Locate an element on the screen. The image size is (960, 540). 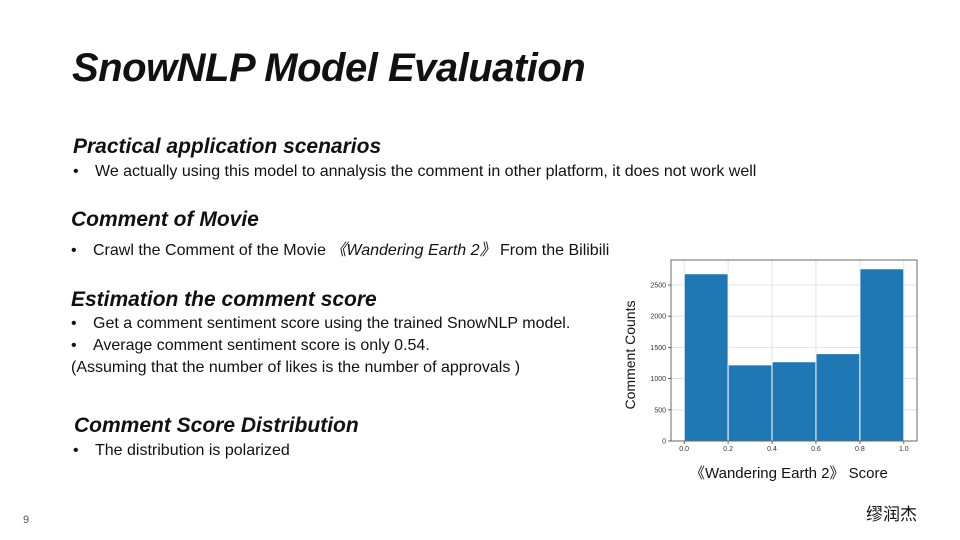
chart-ticks: 0 500 1000 1500 2000 2500 0.0 0.2 0.4 0.6 0.8 1.0 is located at coordinates (779, 367).